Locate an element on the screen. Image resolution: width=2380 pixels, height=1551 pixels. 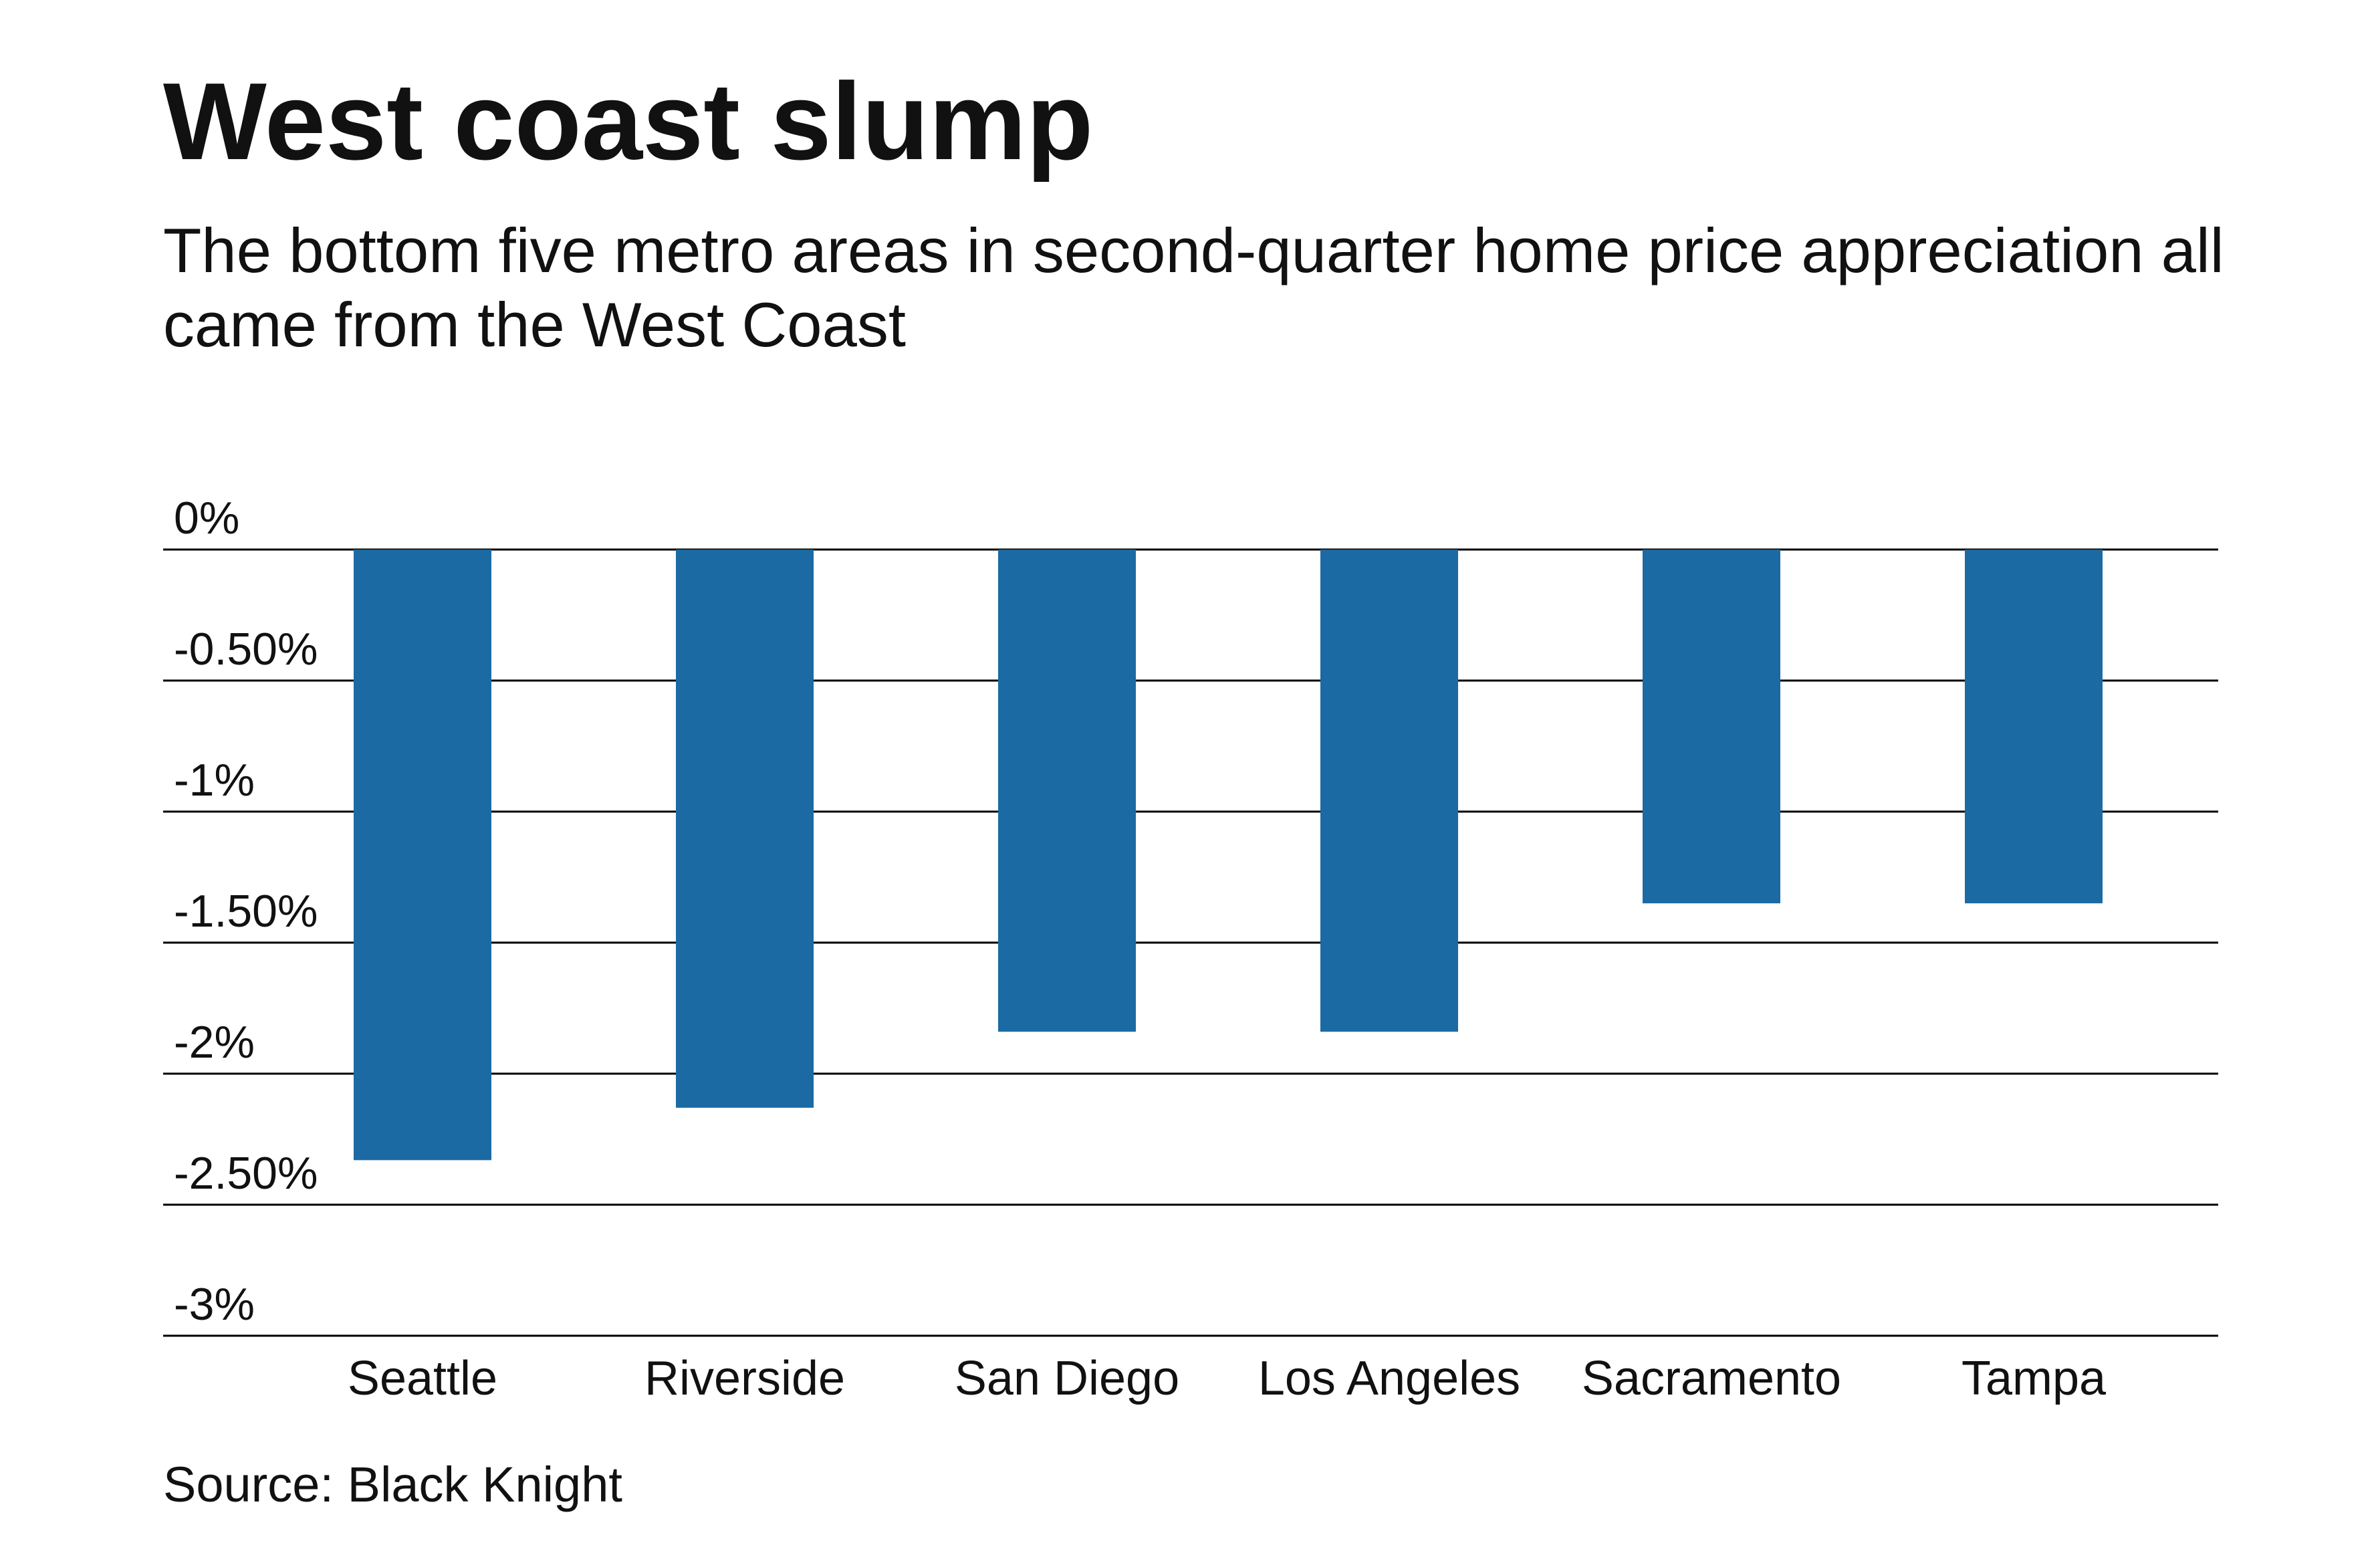
y-tick-label: -3% is located at coordinates (214, 1304).